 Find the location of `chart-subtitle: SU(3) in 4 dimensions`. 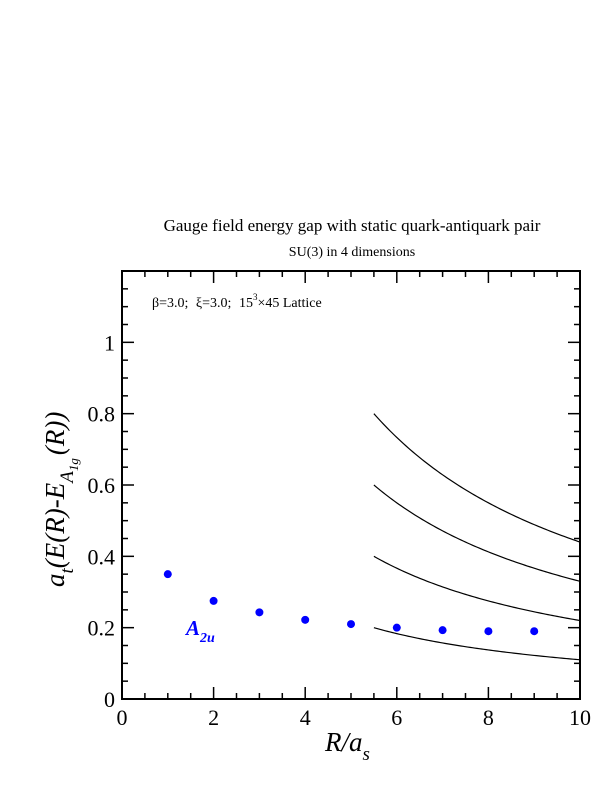

chart-subtitle: SU(3) in 4 dimensions is located at coordinates (352, 252).